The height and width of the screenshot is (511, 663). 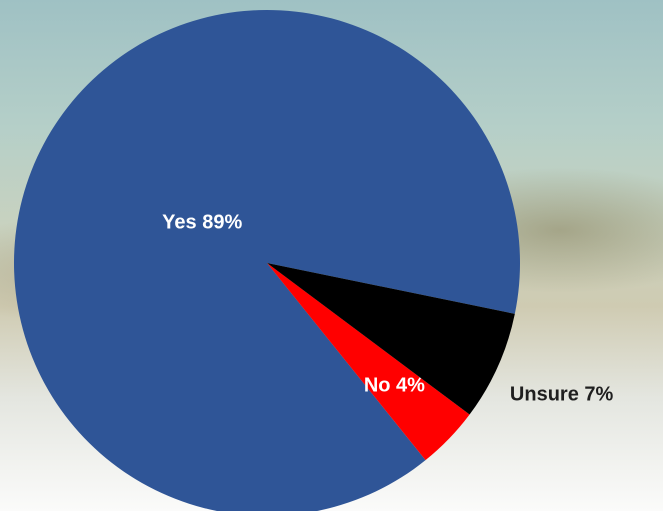 I want to click on data-label: Yes 89%, so click(x=202, y=223).